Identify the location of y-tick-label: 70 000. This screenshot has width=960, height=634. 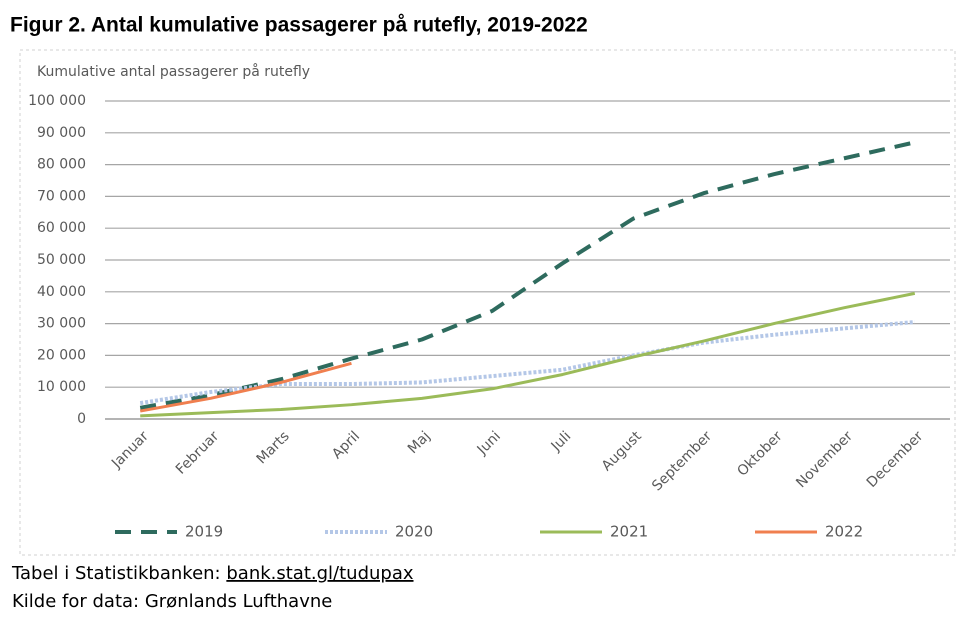
(61, 196).